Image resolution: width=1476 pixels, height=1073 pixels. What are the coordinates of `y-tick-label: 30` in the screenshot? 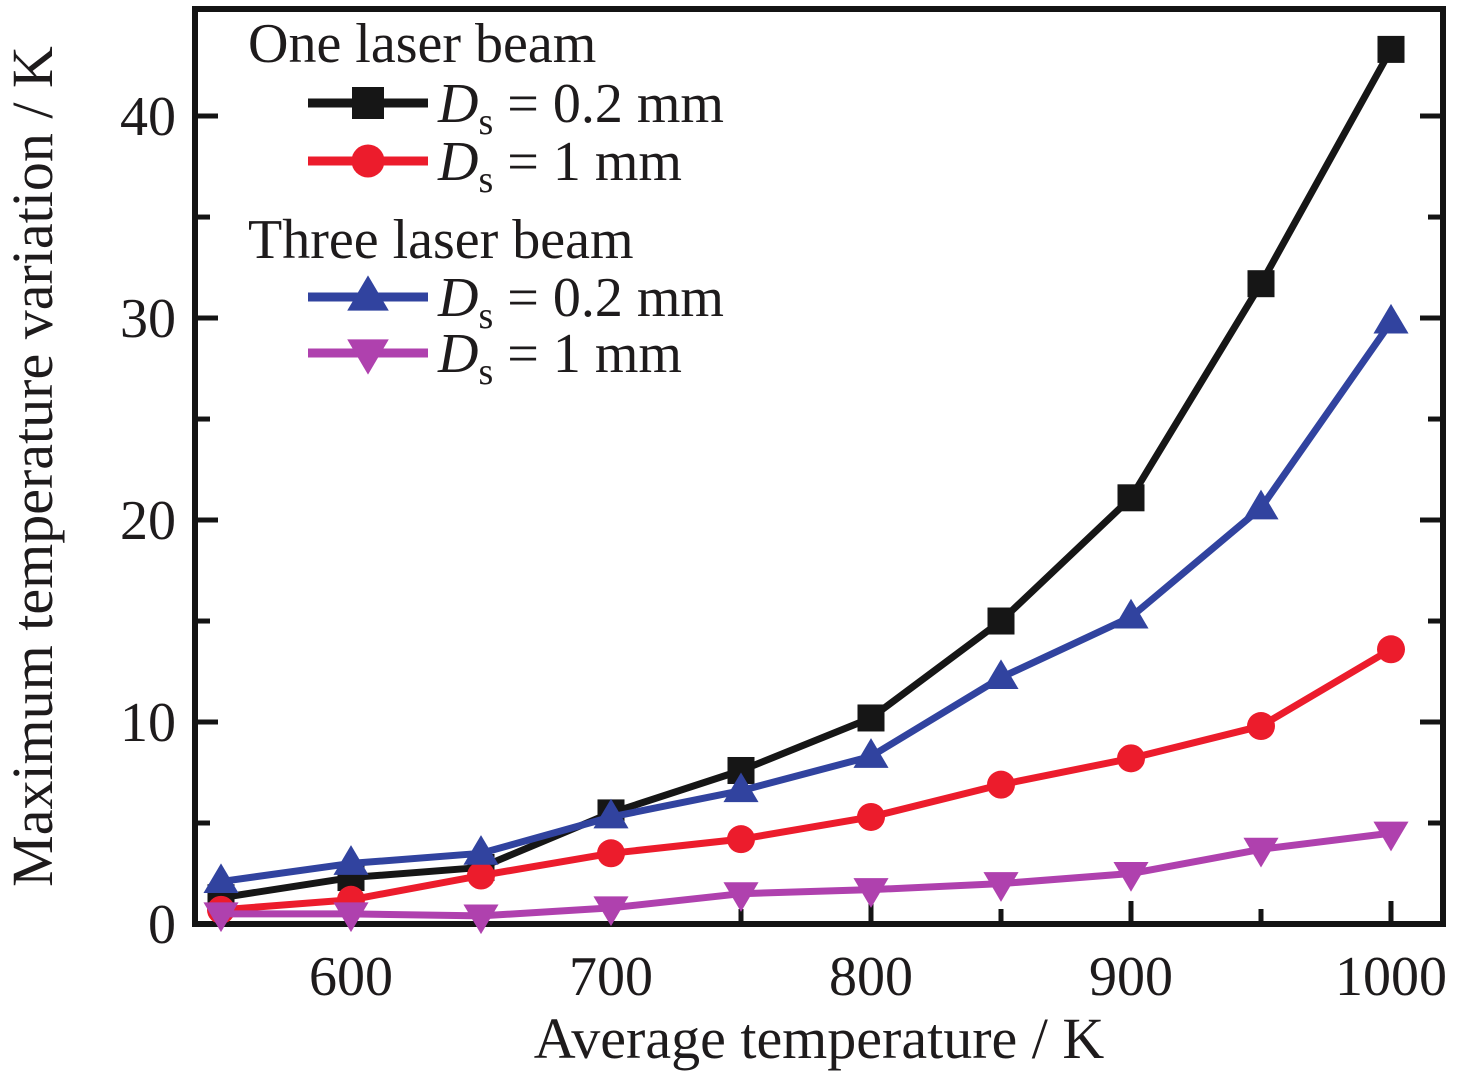 It's located at (148, 319).